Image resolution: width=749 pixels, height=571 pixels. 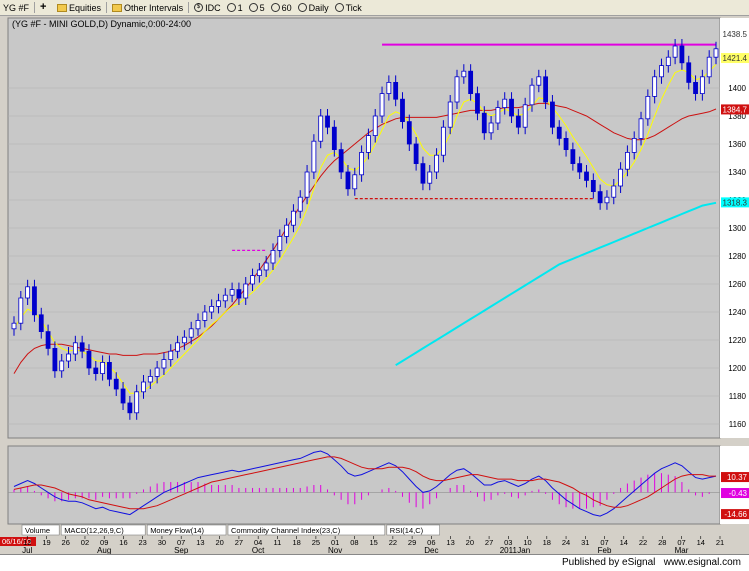 What do you see at coordinates (737, 228) in the screenshot?
I see `price-tick-label: 1300` at bounding box center [737, 228].